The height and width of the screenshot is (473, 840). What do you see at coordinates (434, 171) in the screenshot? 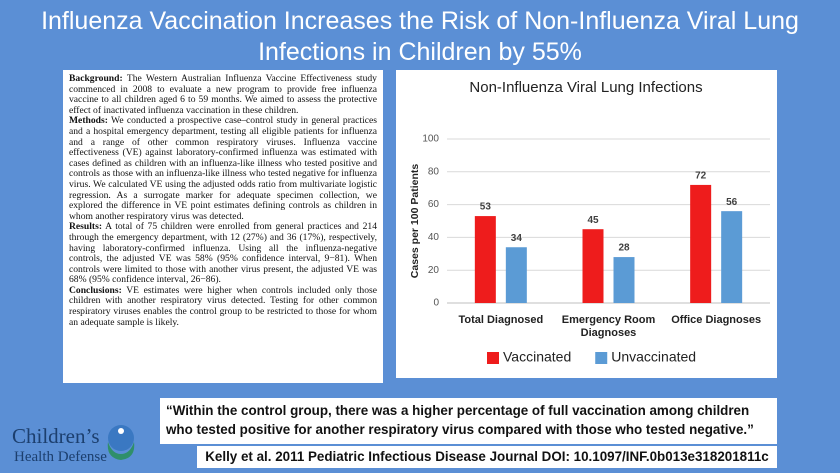
I see `y-tick-label: 80` at bounding box center [434, 171].